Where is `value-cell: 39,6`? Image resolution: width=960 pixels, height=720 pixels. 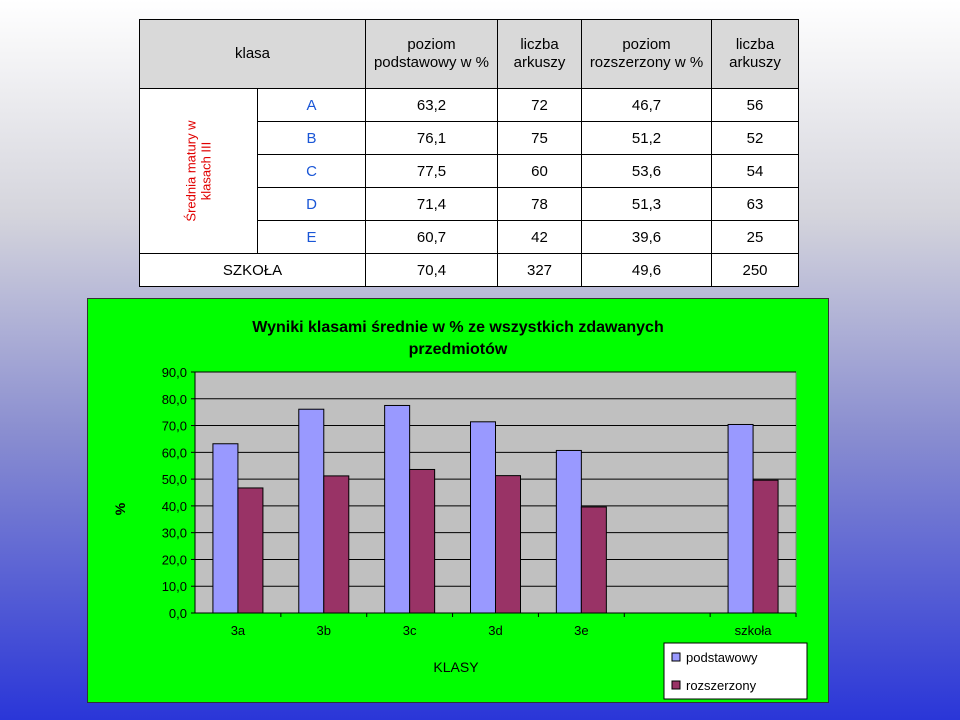 value-cell: 39,6 is located at coordinates (646, 237).